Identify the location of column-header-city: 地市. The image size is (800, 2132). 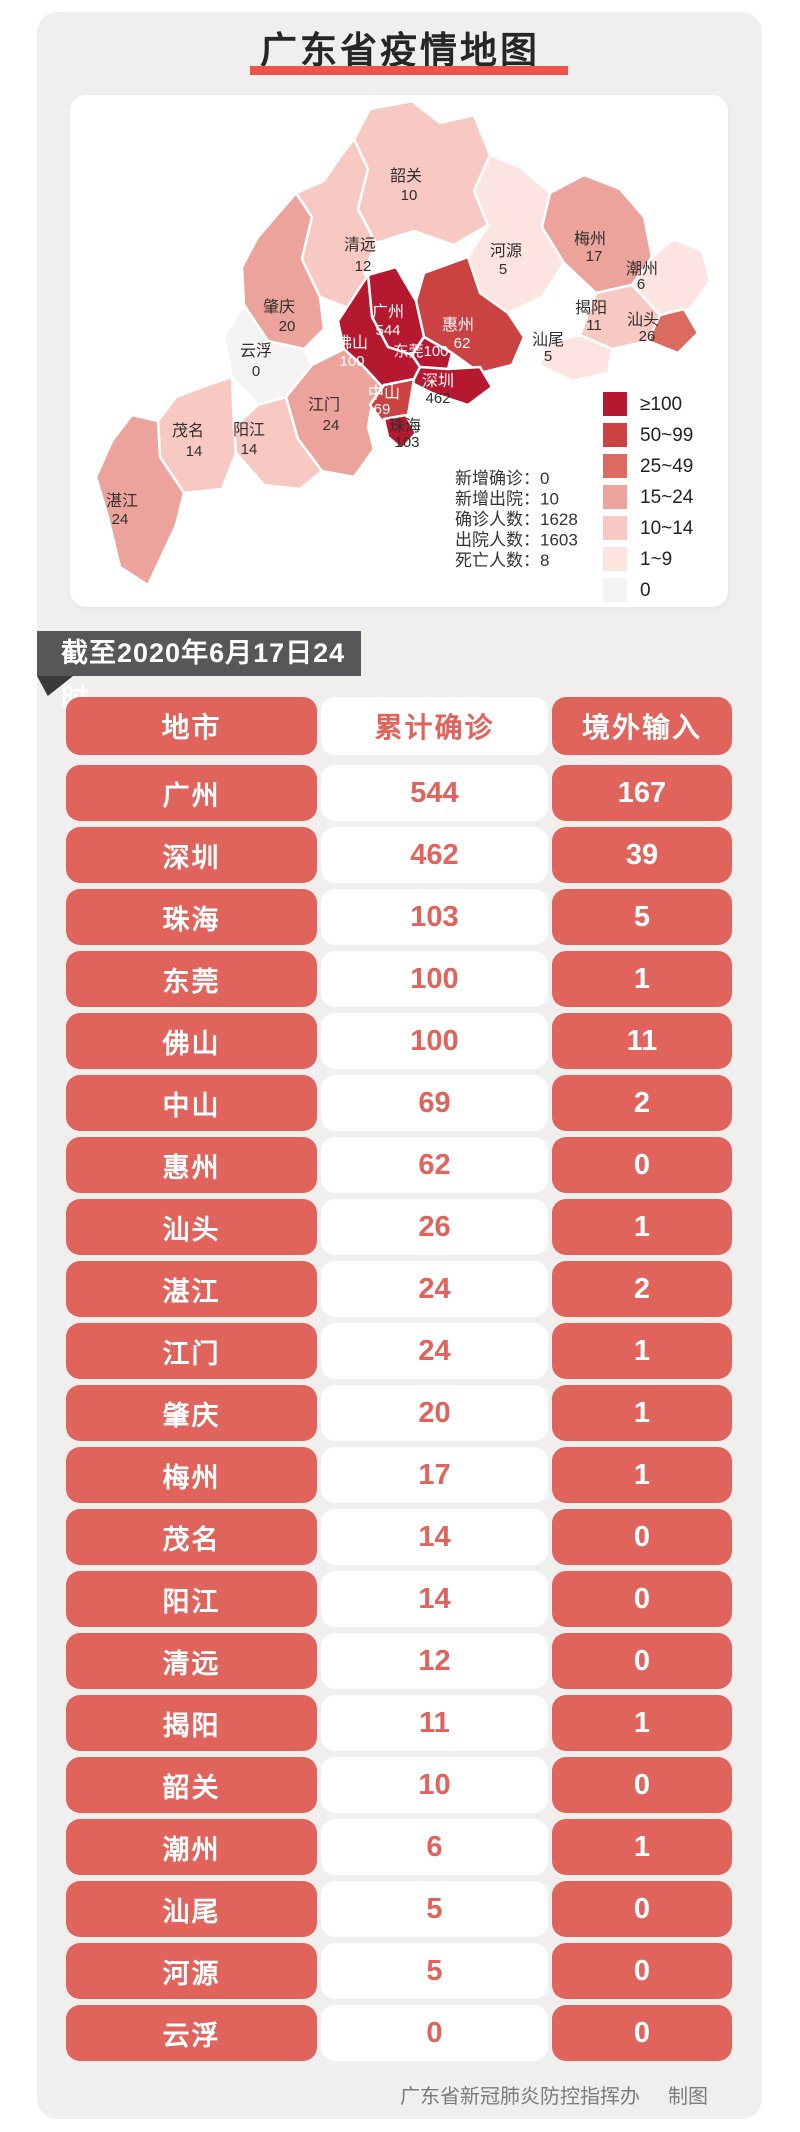
(191, 726).